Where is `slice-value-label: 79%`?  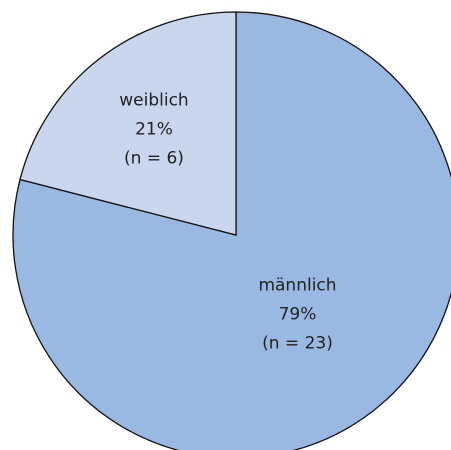
slice-value-label: 79% is located at coordinates (298, 314).